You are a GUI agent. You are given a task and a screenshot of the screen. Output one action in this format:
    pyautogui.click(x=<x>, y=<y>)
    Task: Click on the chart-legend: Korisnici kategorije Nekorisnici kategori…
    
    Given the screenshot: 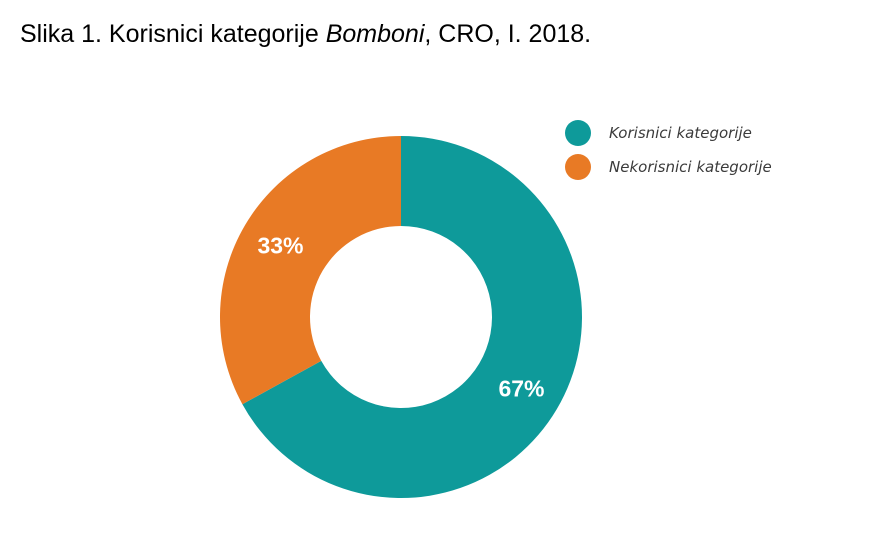 What is the action you would take?
    pyautogui.click(x=668, y=150)
    